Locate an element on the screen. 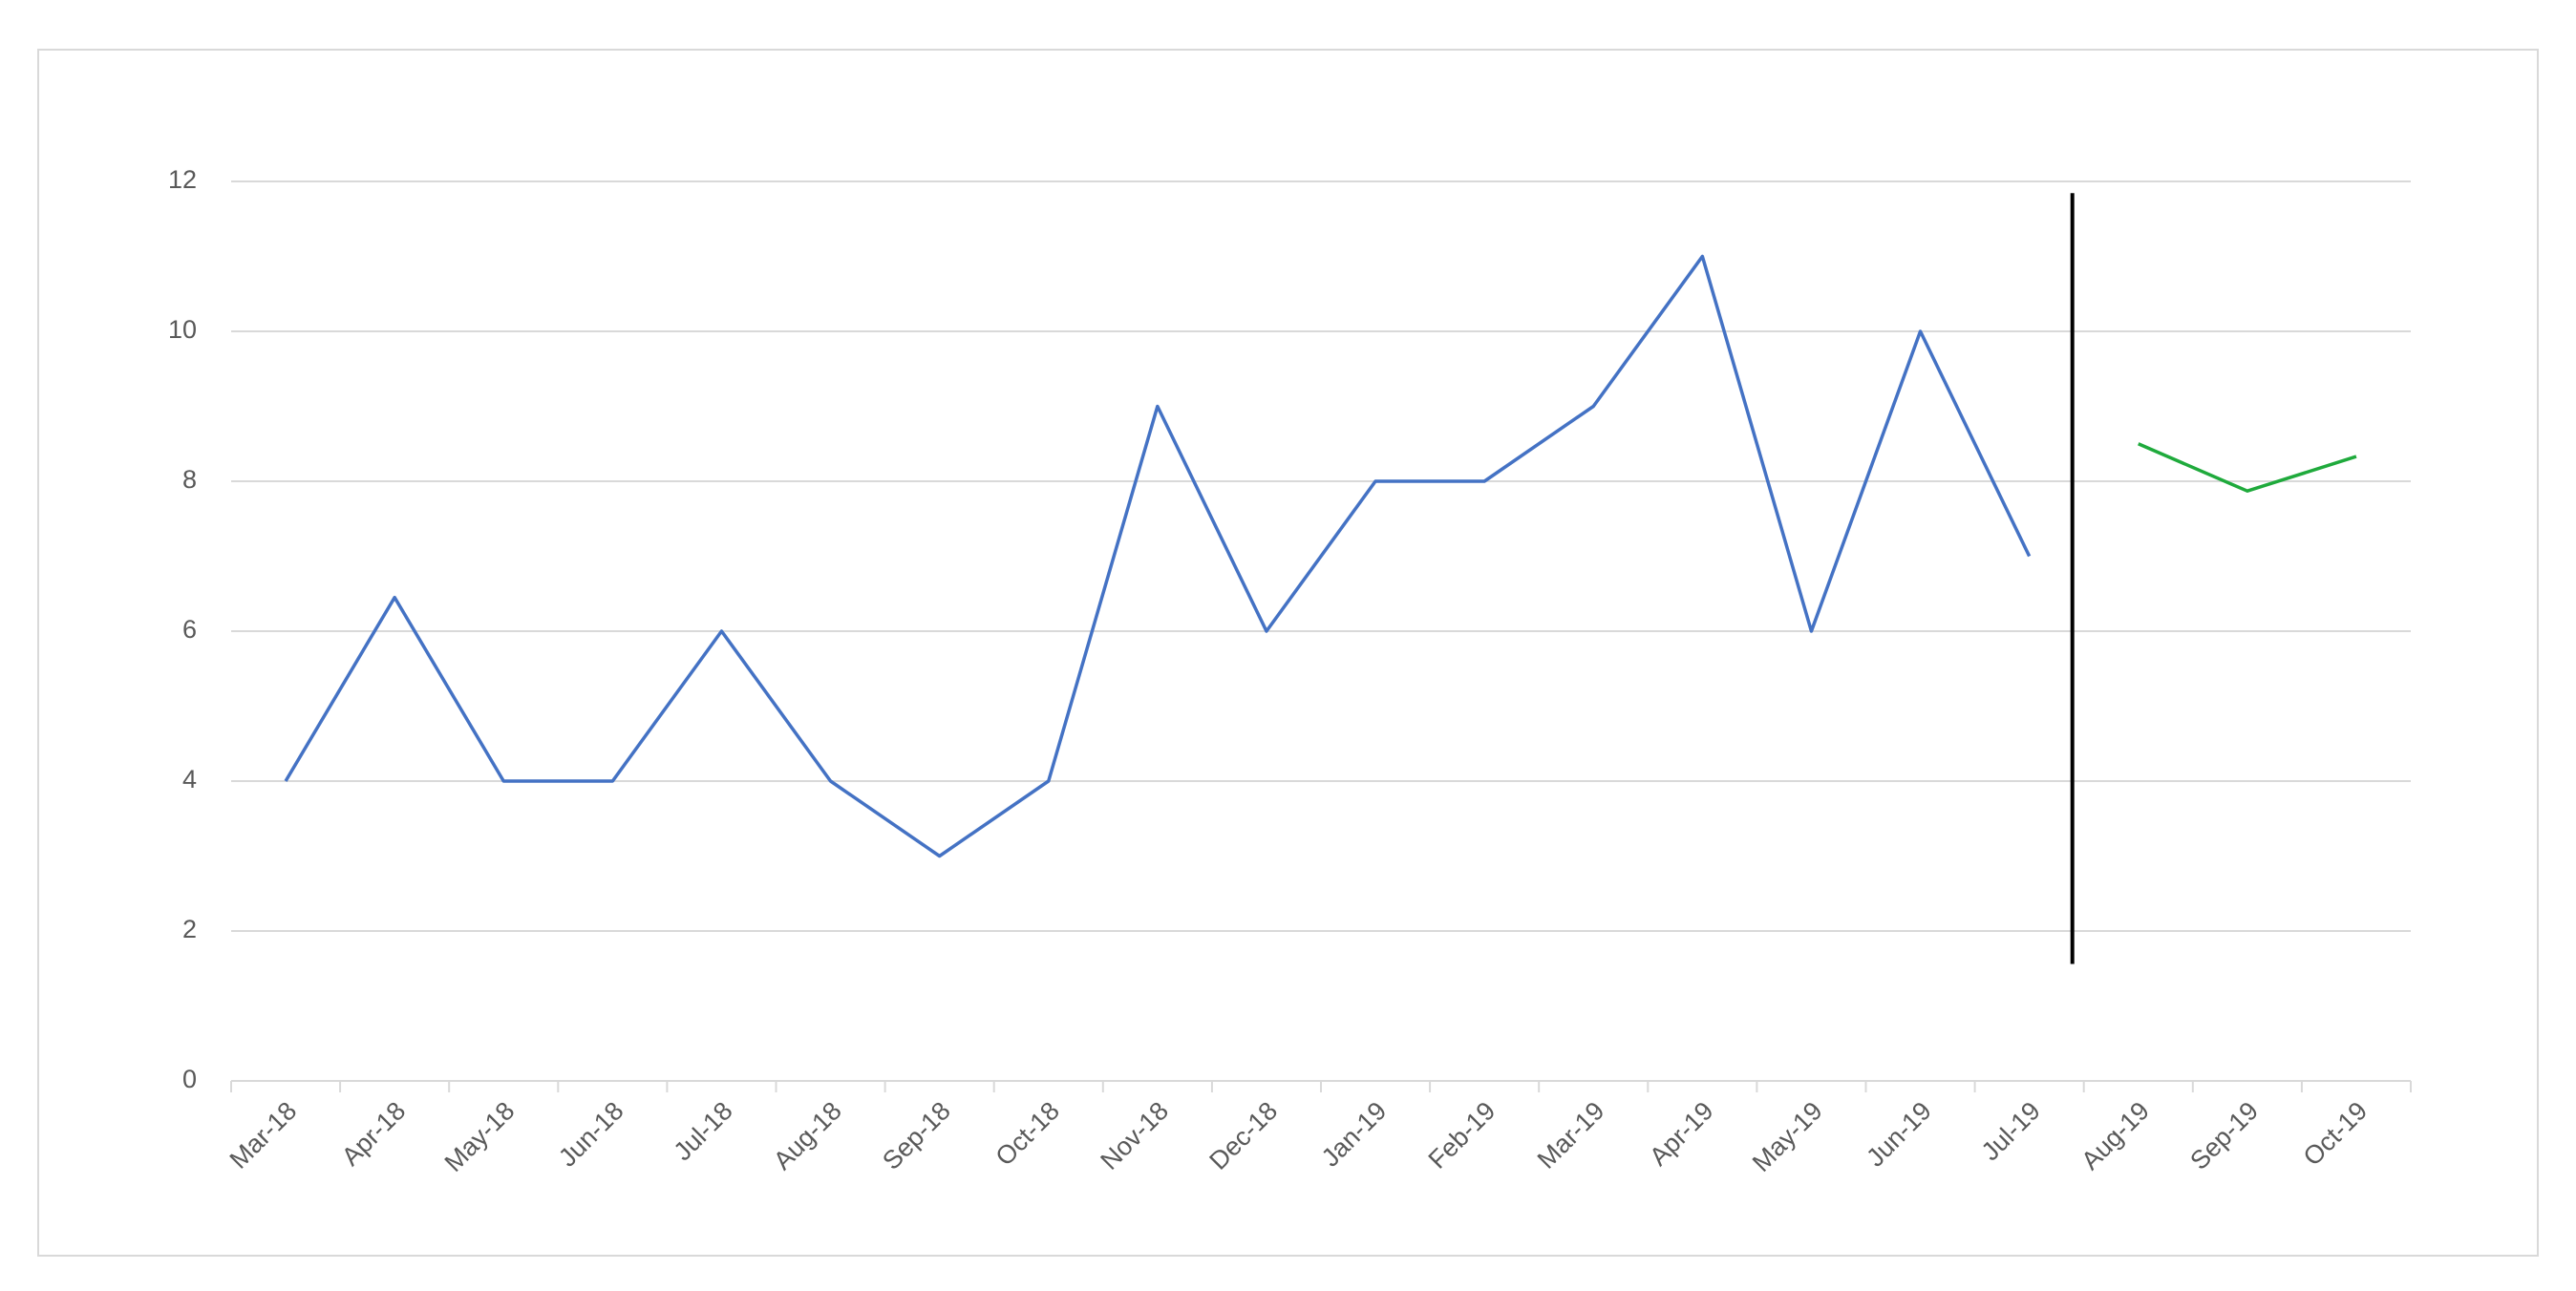  y-tick-label: 4 is located at coordinates (190, 779).